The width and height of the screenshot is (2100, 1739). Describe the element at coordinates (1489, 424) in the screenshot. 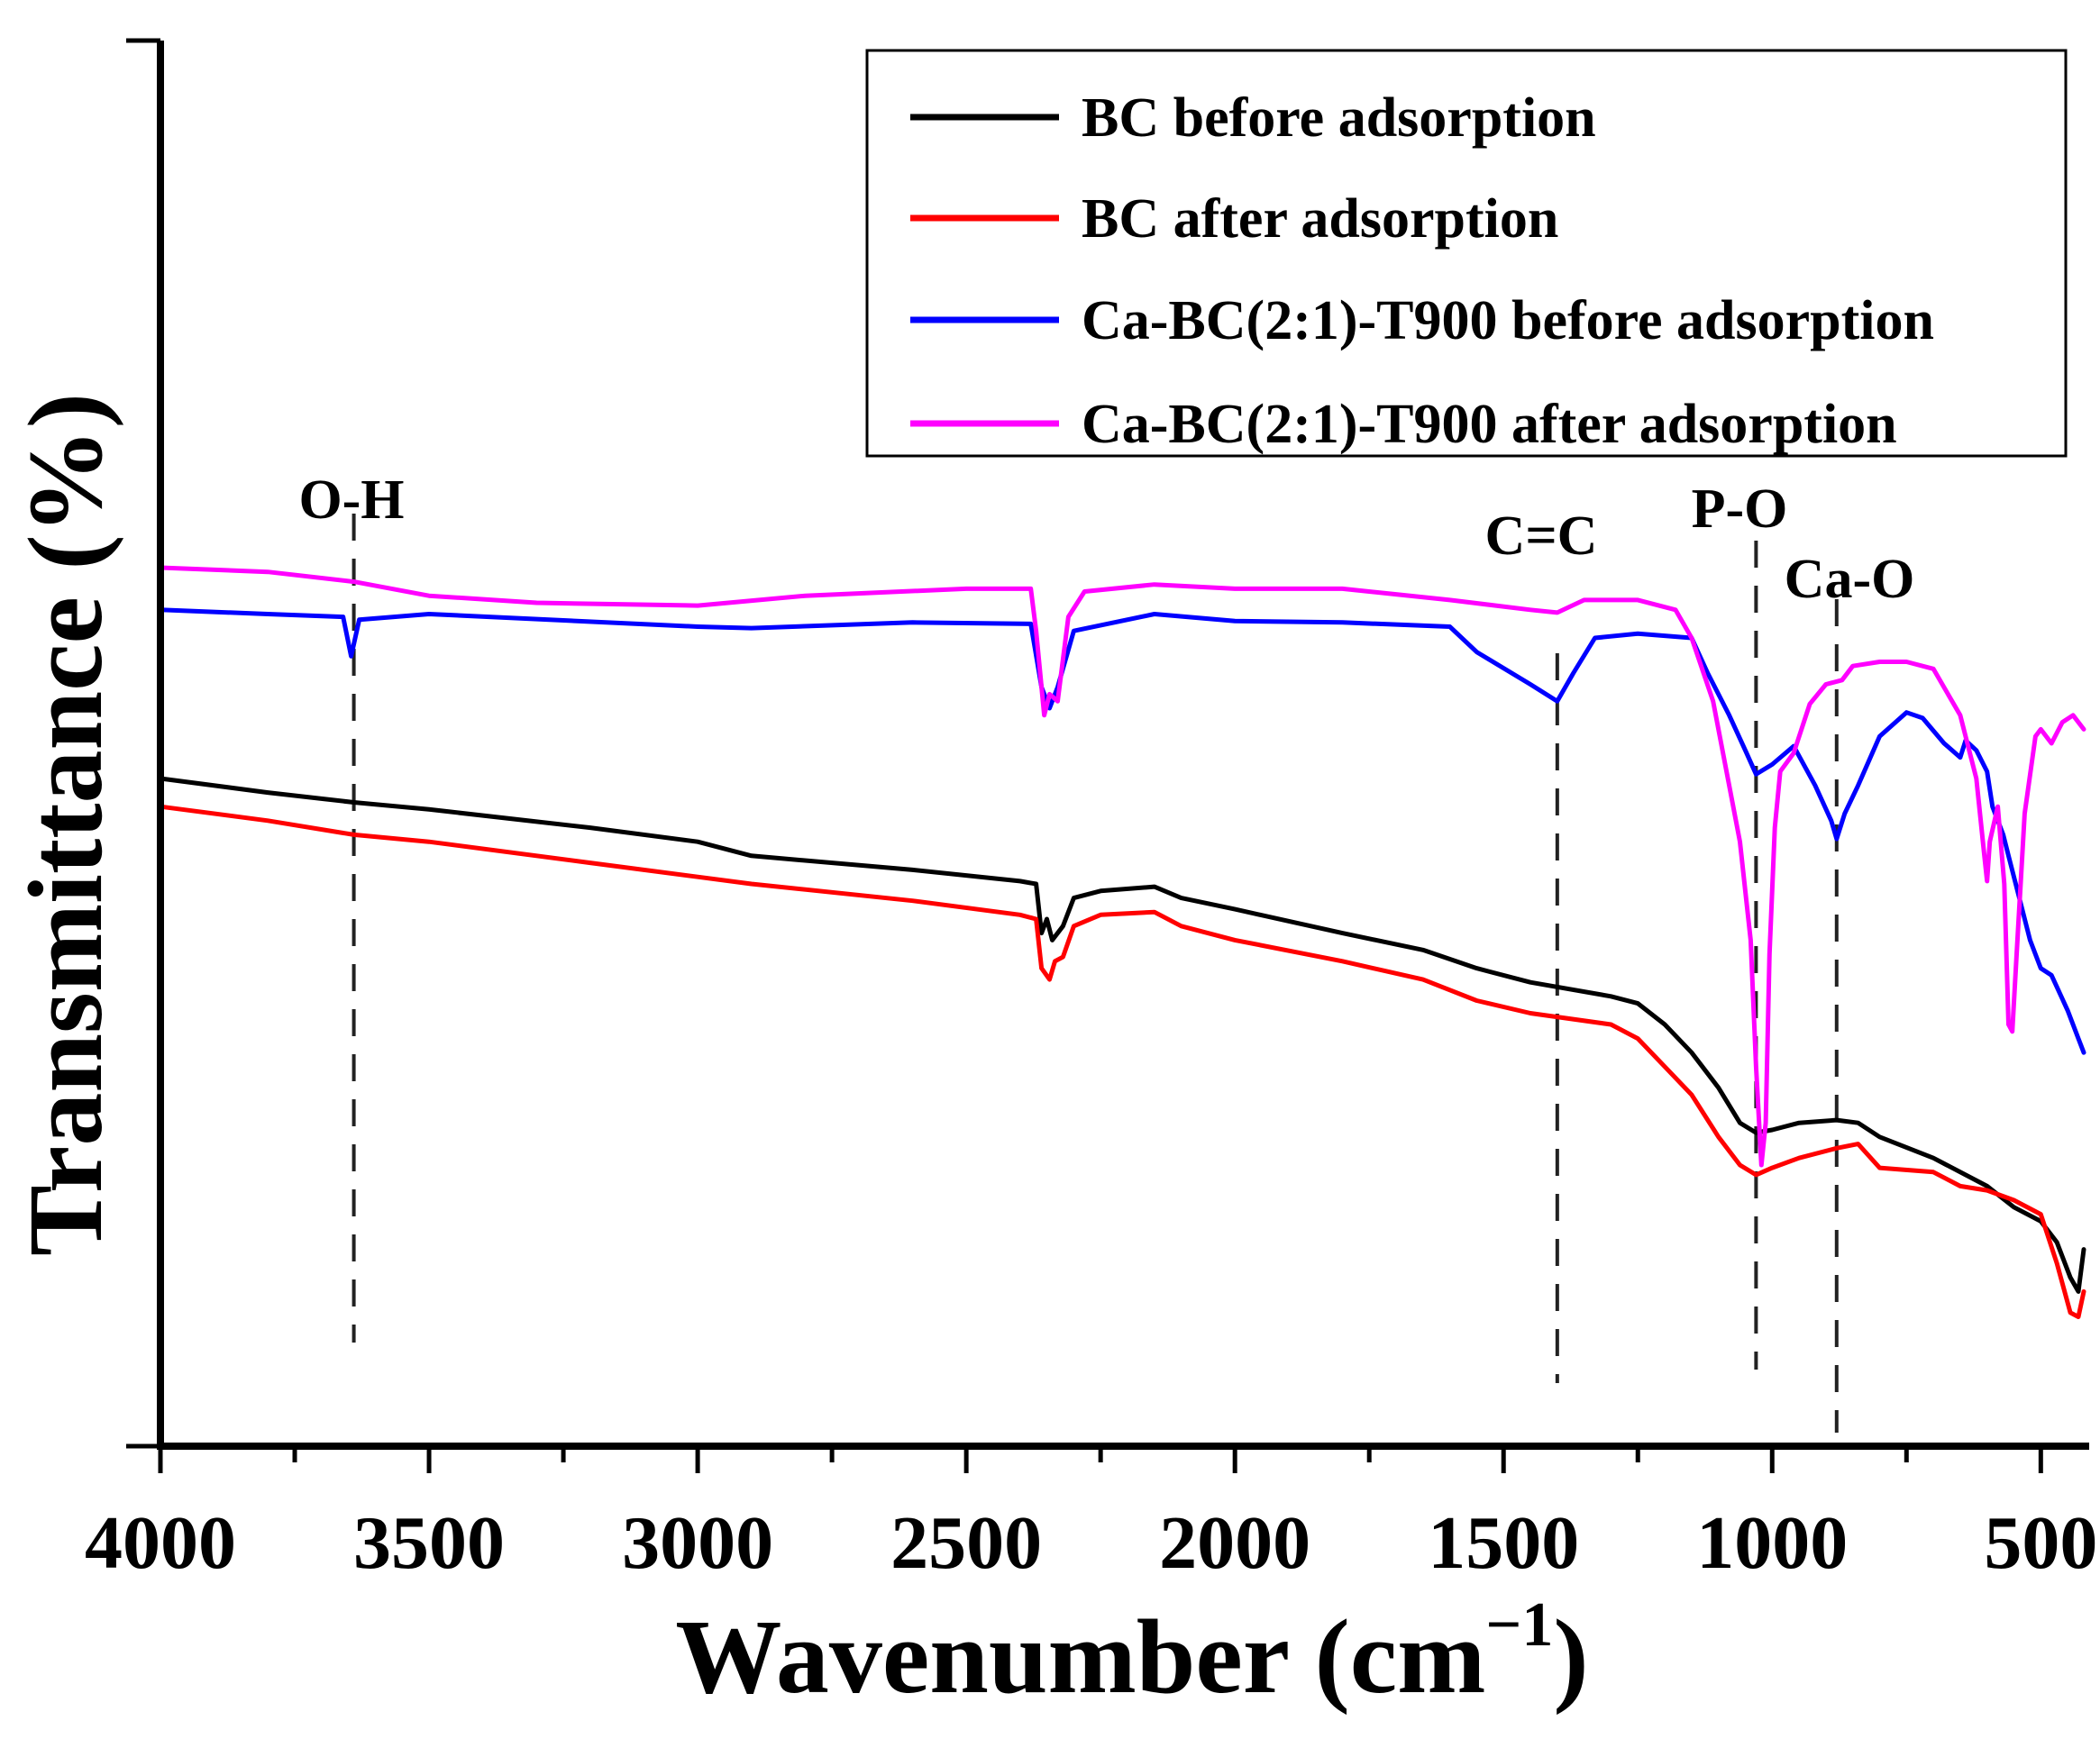

I see `legend-label: Ca-BC(2:1)-T900 after adsorption` at that location.